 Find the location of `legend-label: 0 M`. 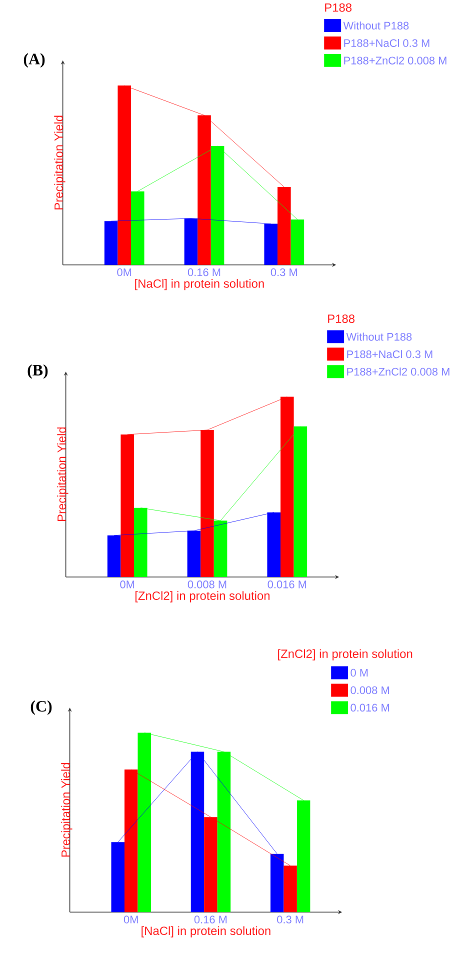

legend-label: 0 M is located at coordinates (359, 672).